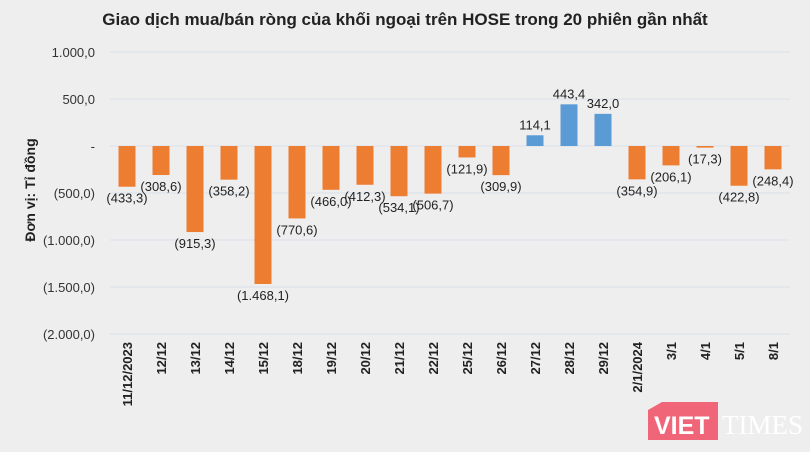  I want to click on data-label: (422,8), so click(738, 197).